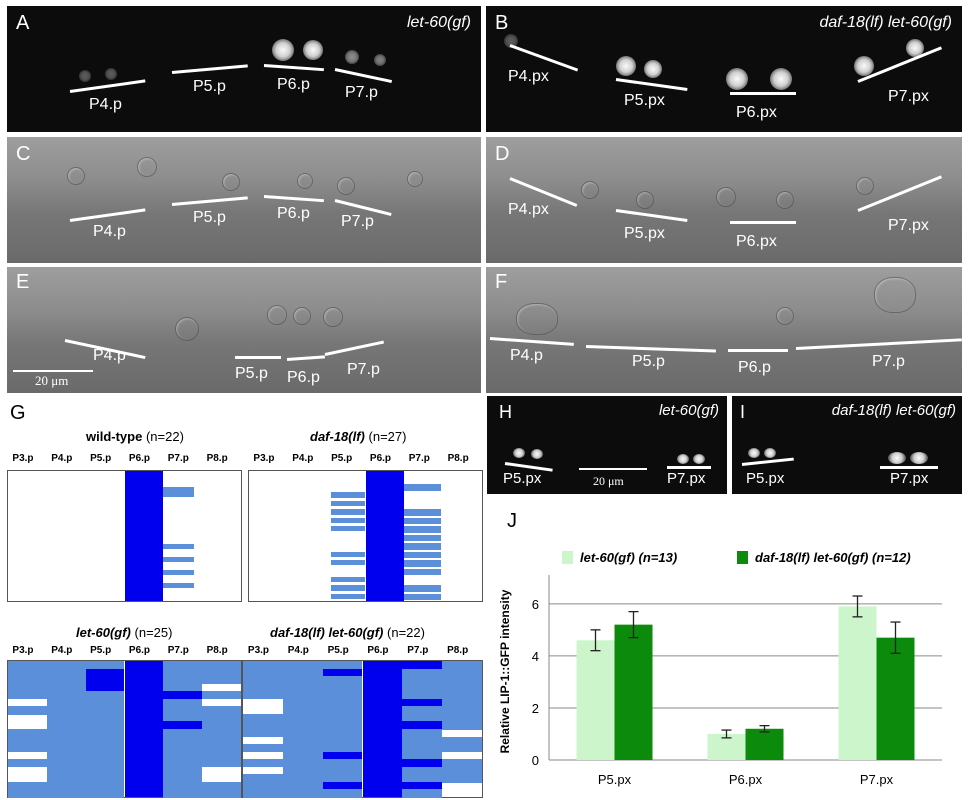  I want to click on panel-b-letter: B, so click(502, 23).